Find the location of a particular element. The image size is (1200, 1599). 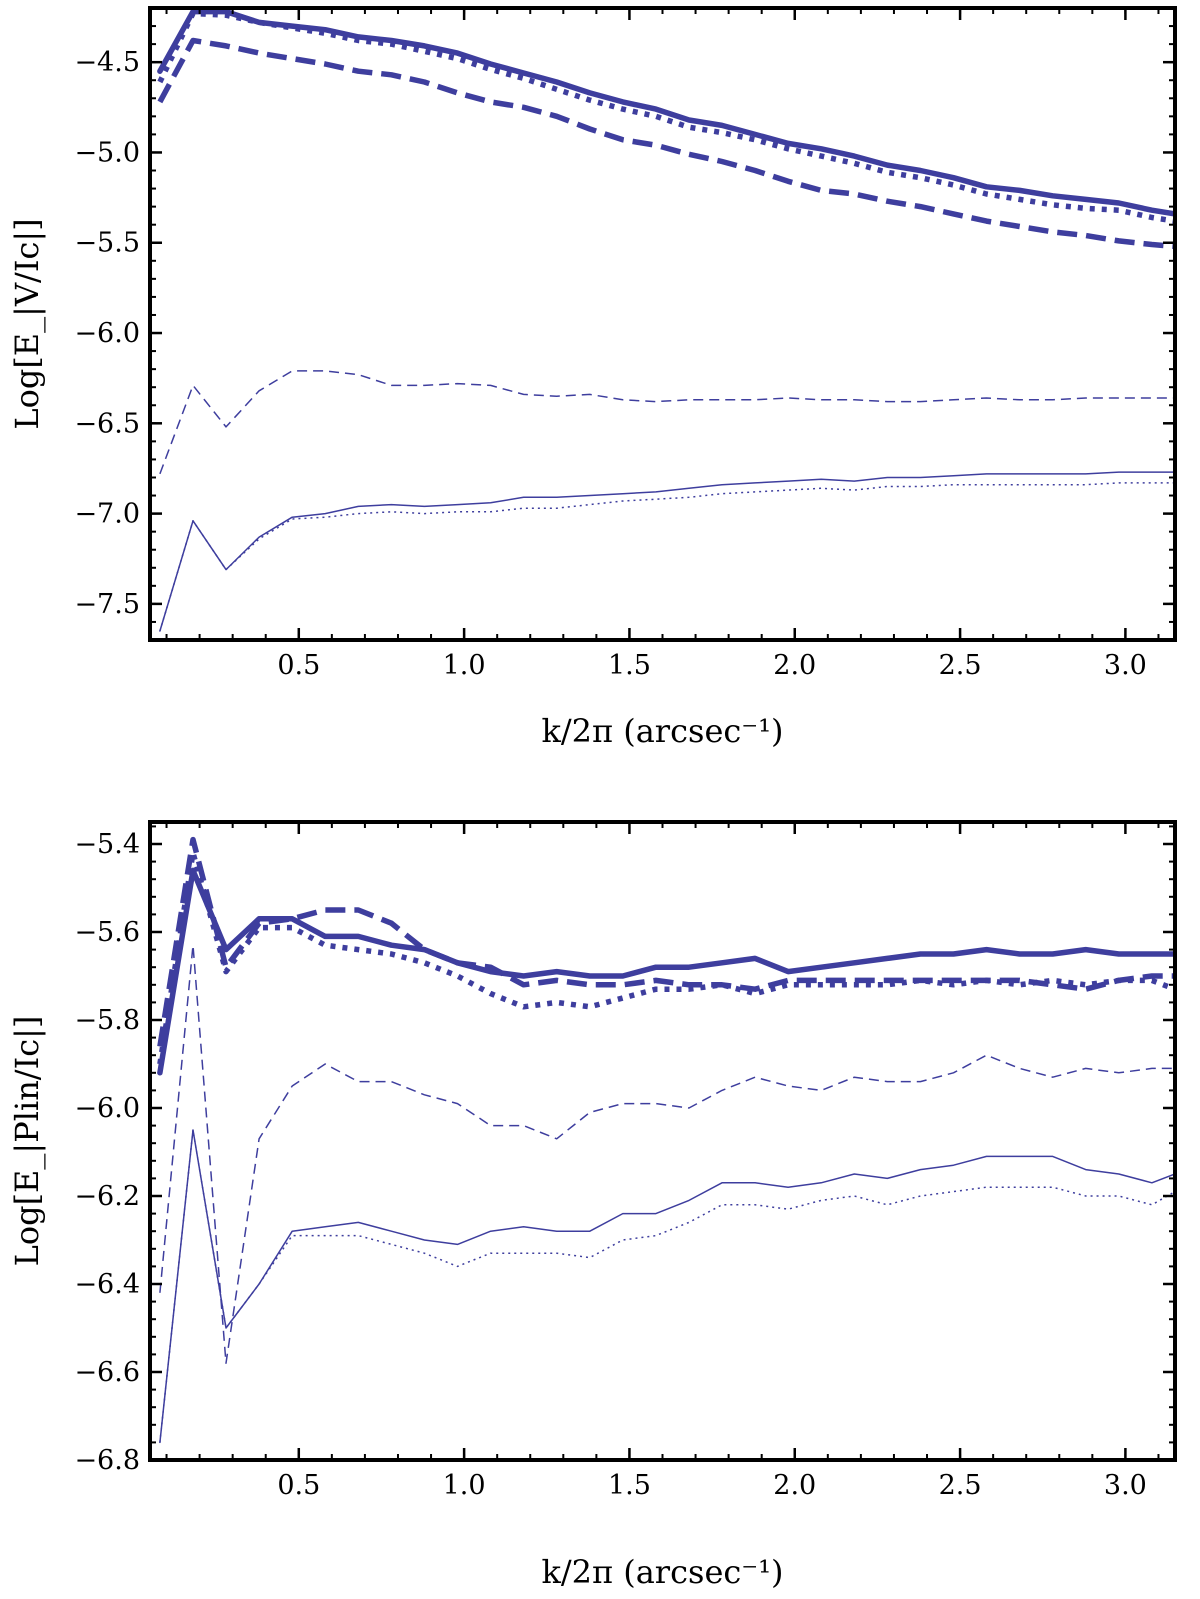

y-tick-label: −6.8 is located at coordinates (107, 1460).